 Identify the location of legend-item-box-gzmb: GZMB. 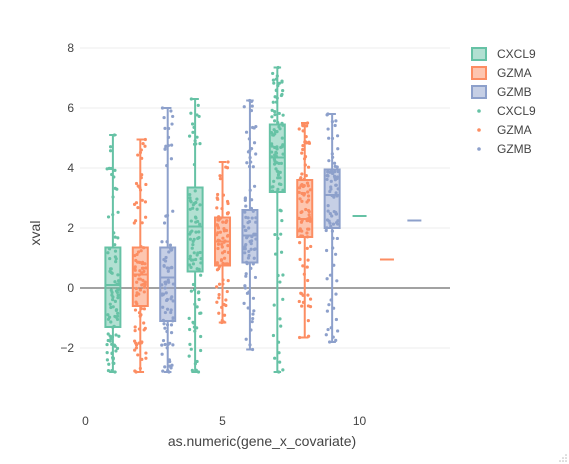
(501, 92).